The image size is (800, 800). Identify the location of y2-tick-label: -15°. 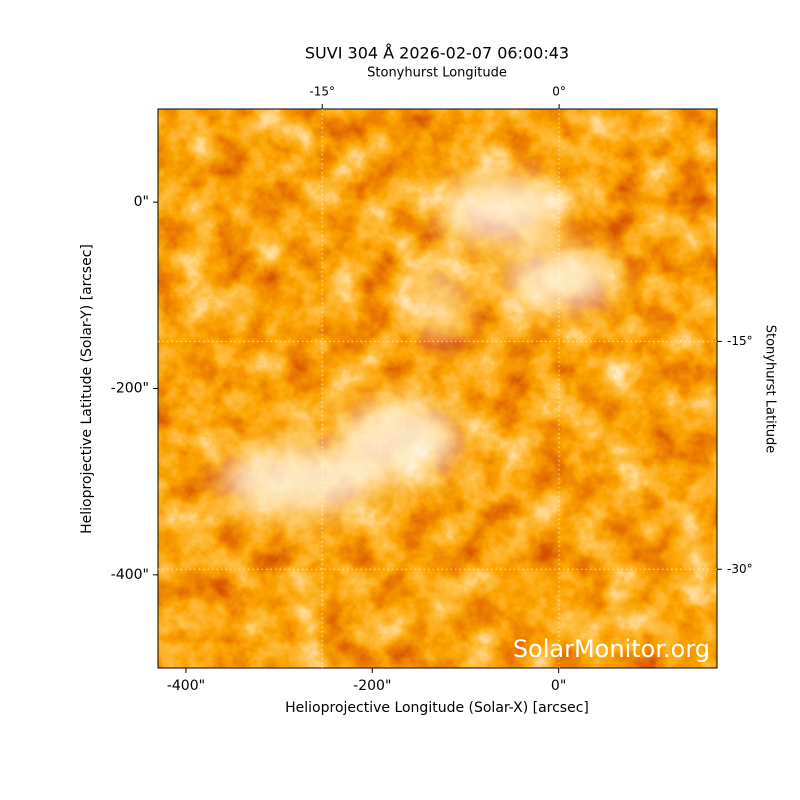
(740, 341).